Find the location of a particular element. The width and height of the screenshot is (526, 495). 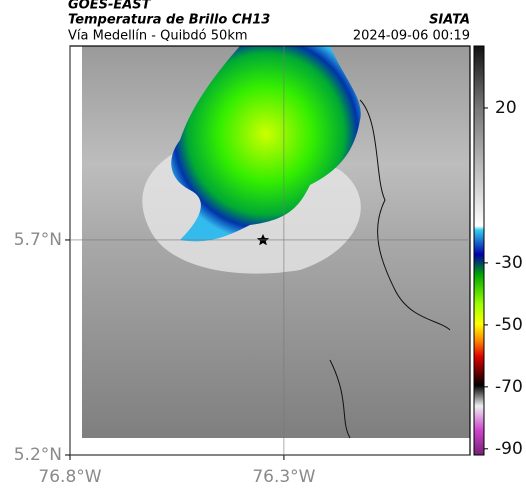

colorbar-tick-label: -30 is located at coordinates (509, 263).